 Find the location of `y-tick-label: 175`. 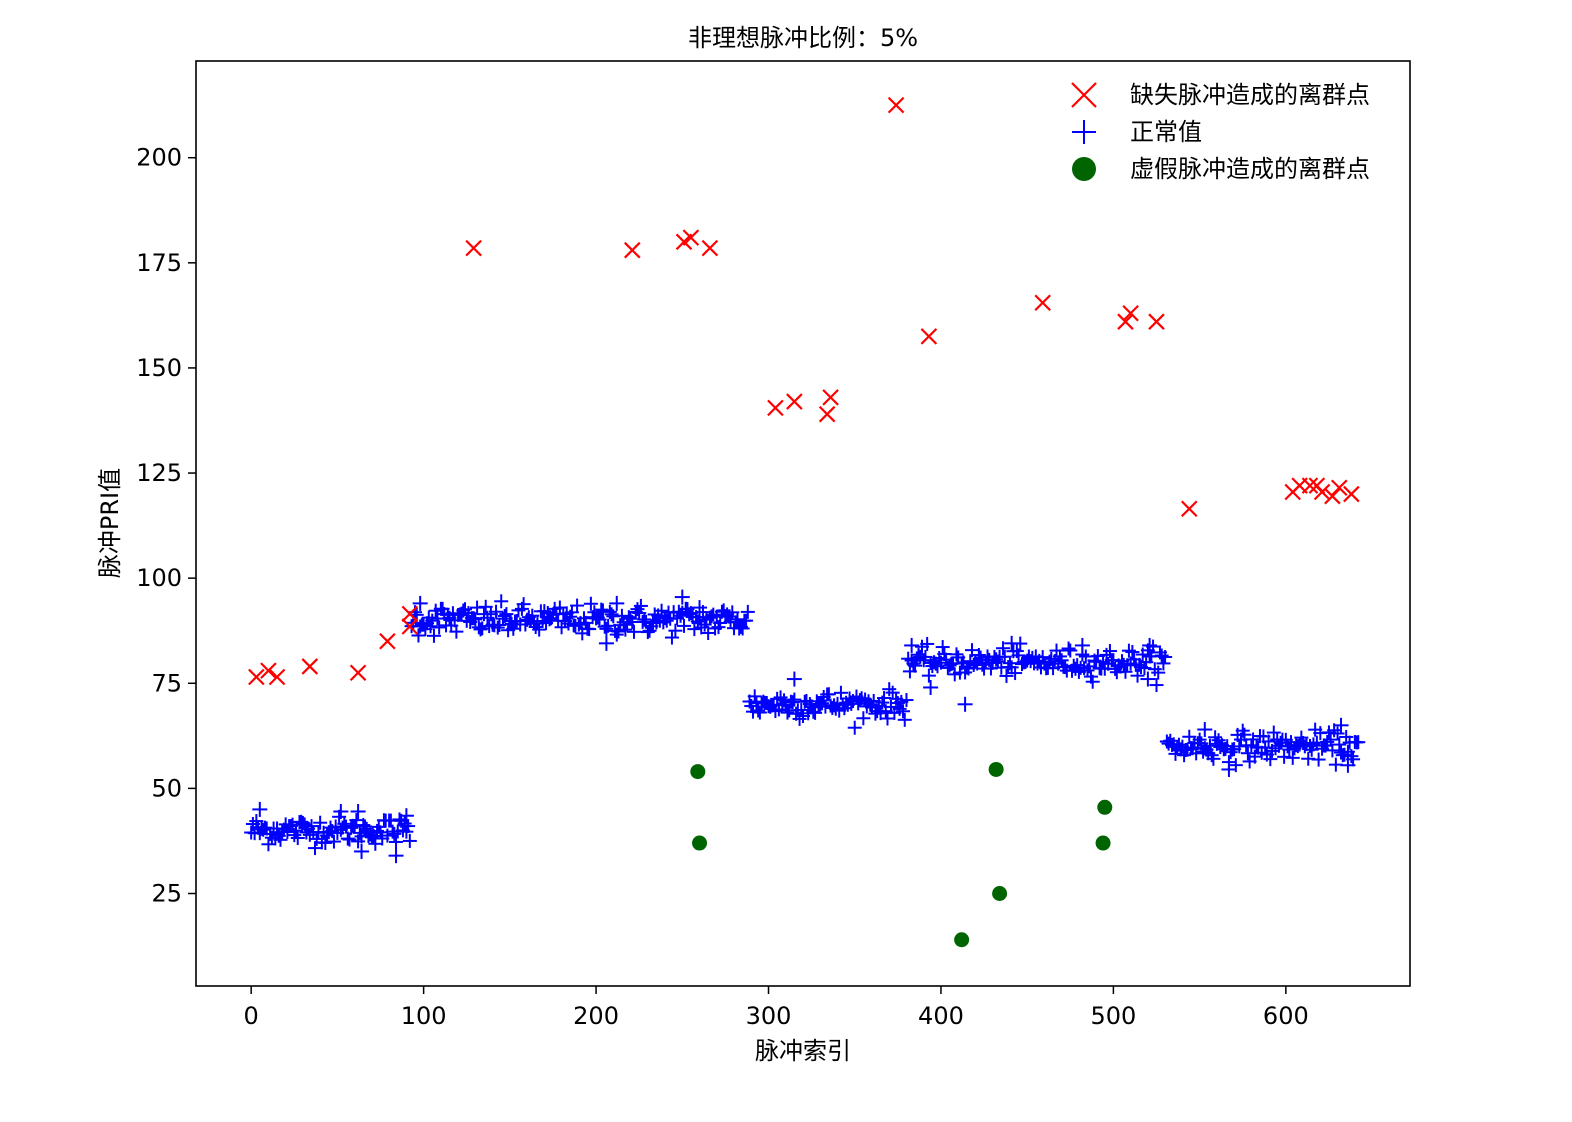

y-tick-label: 175 is located at coordinates (159, 263).